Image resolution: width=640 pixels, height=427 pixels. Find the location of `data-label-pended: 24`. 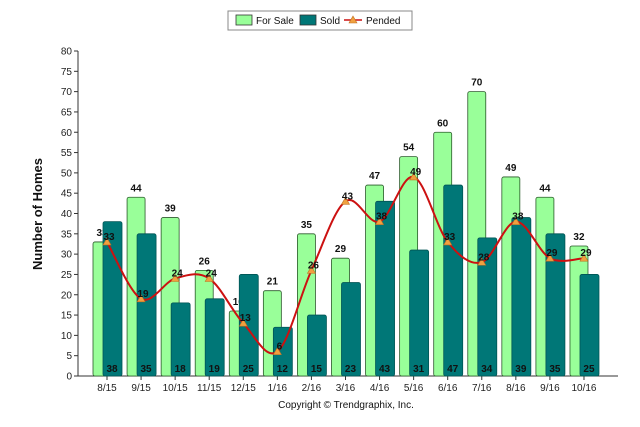

data-label-pended: 24 is located at coordinates (178, 274).